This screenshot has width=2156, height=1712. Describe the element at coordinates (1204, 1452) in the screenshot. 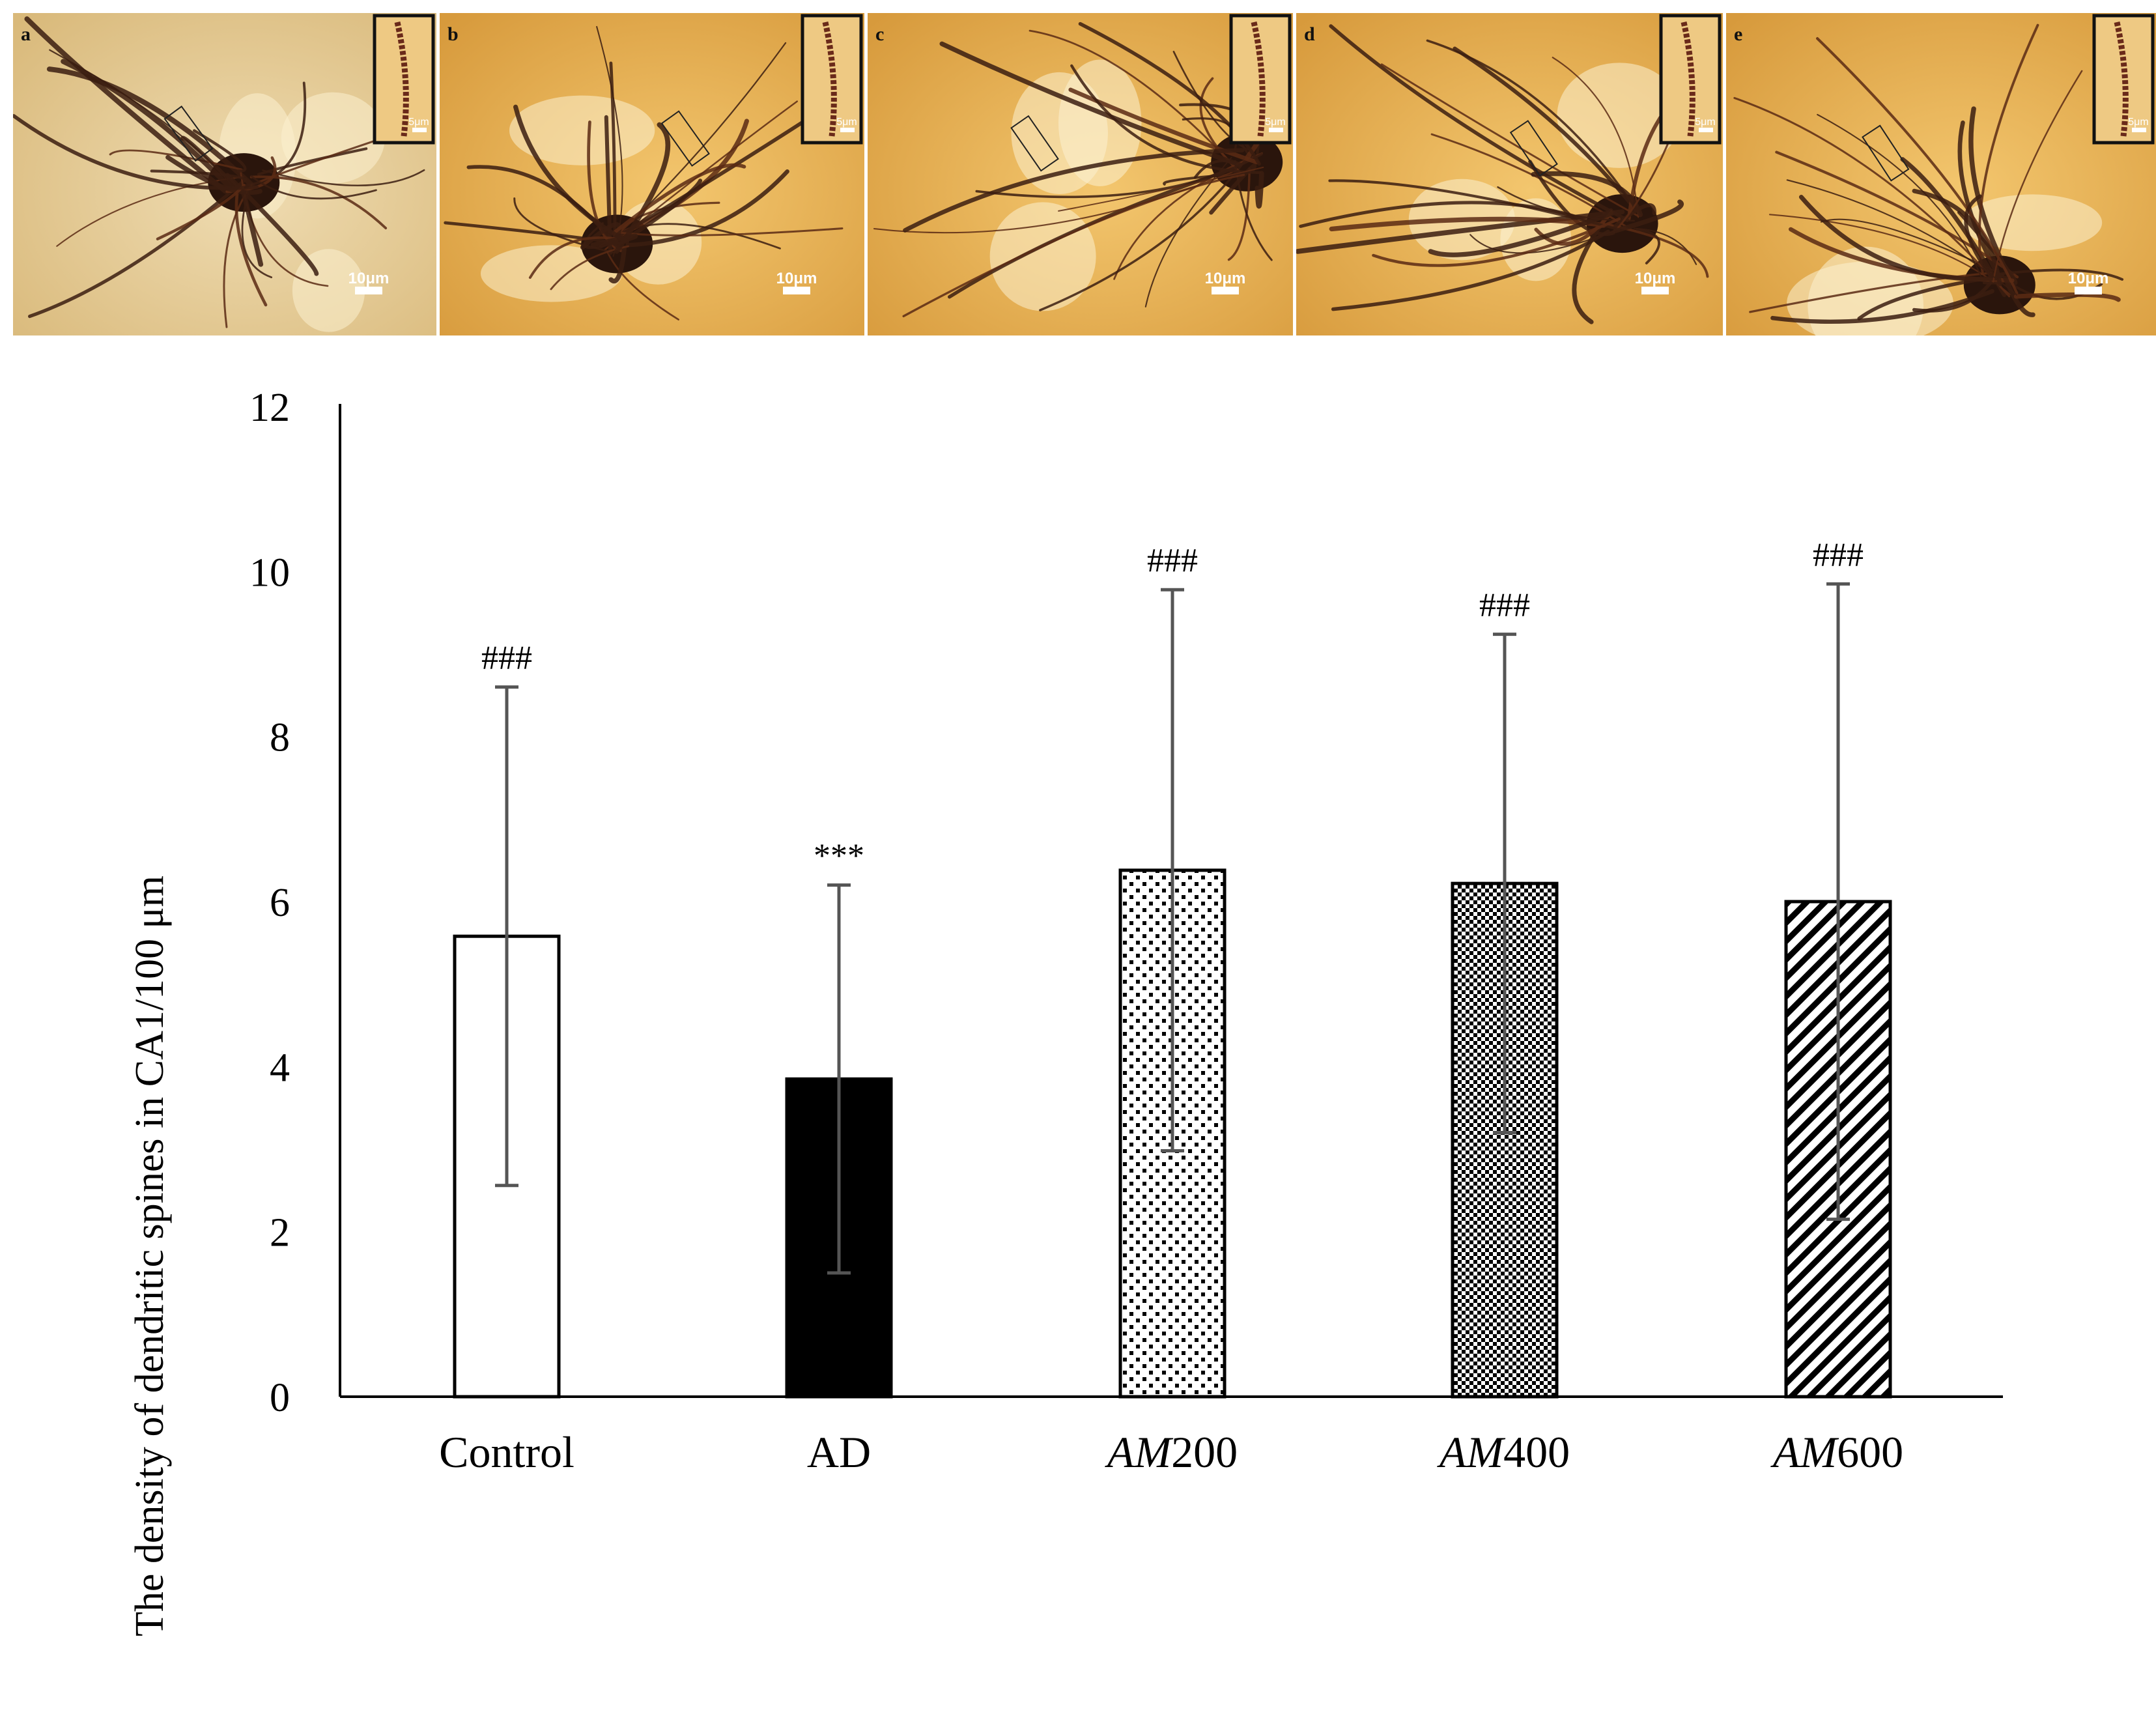

I see `x-tick-label-number: 200` at that location.